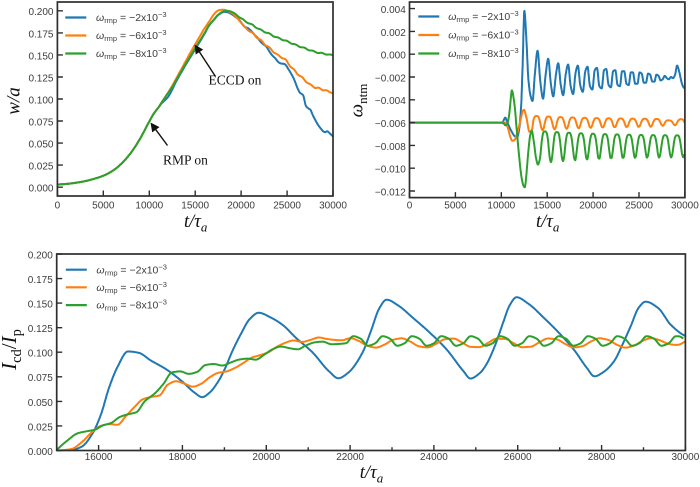 This screenshot has height=487, width=700. Describe the element at coordinates (390, 124) in the screenshot. I see `svg-text: −0.006` at that location.